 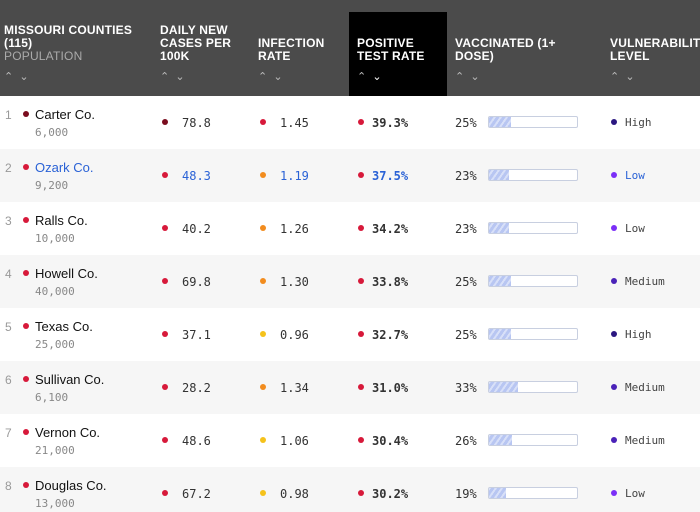 I want to click on population: 6,000, so click(x=52, y=132).